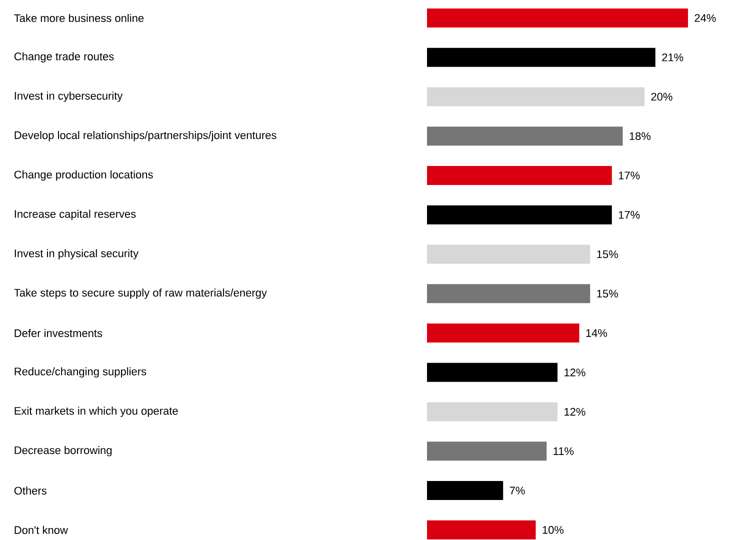  I want to click on data-label: 10%, so click(553, 530).